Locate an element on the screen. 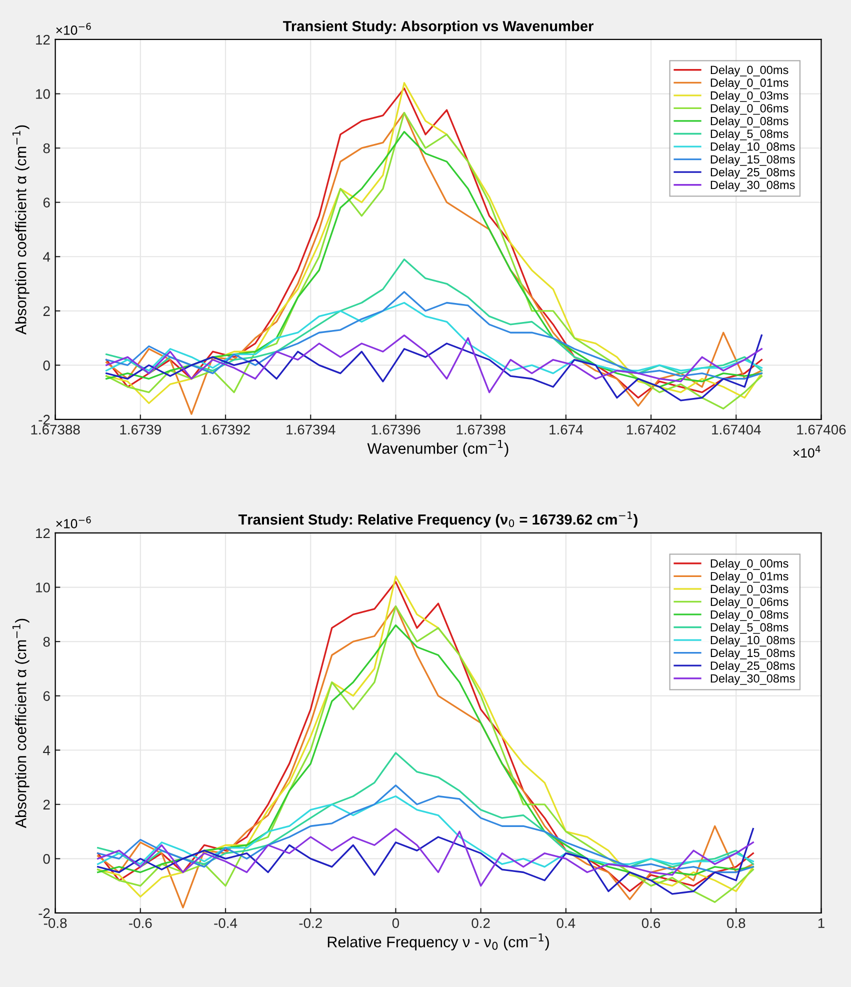 This screenshot has width=851, height=987. x-tick-label: 1.67388 is located at coordinates (55, 429).